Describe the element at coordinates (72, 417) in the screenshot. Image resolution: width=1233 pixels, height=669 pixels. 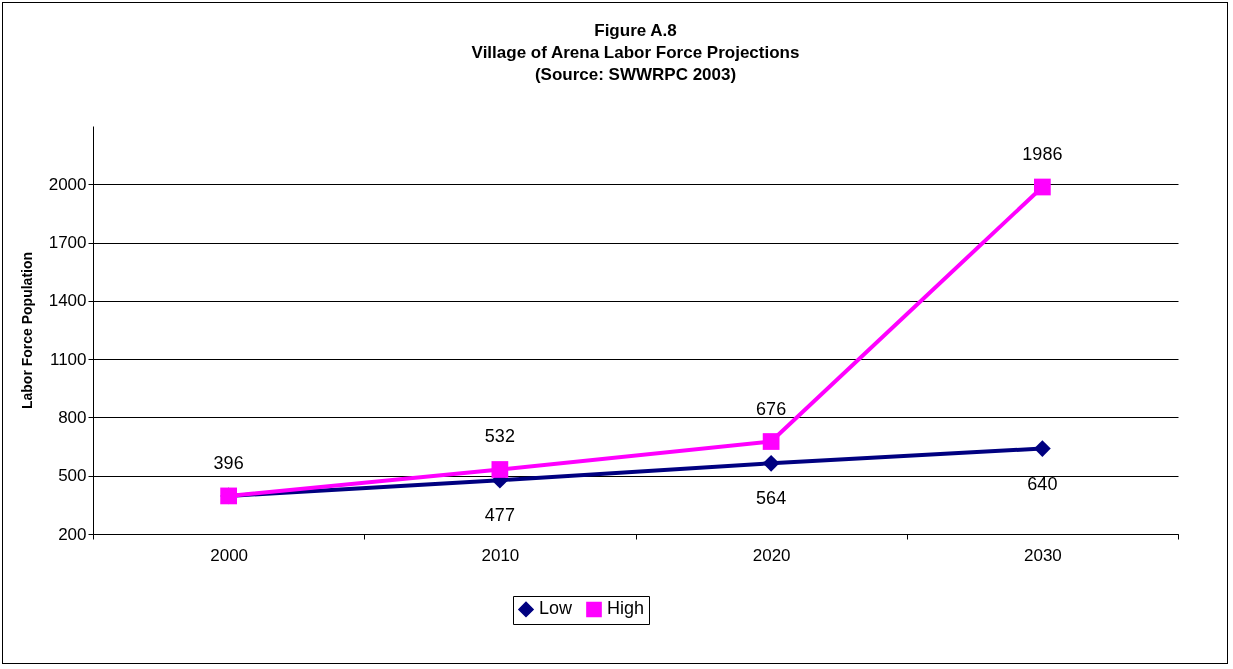
I see `y-tick-label: 800` at that location.